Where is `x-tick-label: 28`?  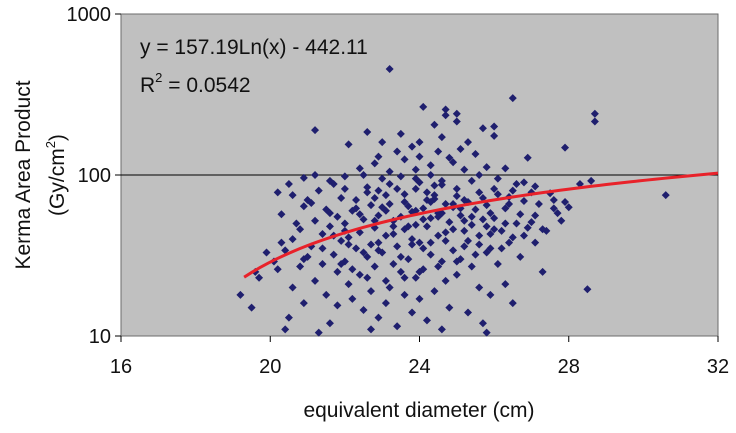 x-tick-label: 28 is located at coordinates (569, 367).